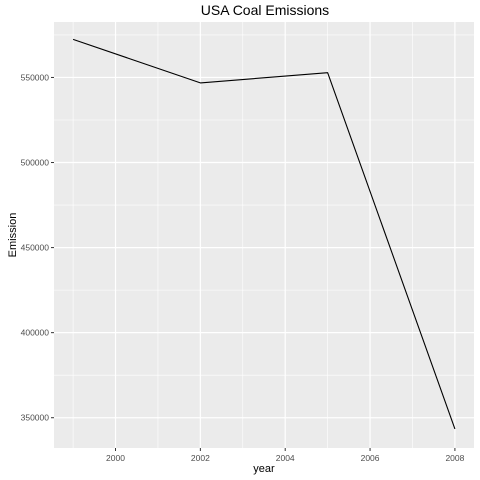  I want to click on y-tick-label: 550000, so click(35, 77).